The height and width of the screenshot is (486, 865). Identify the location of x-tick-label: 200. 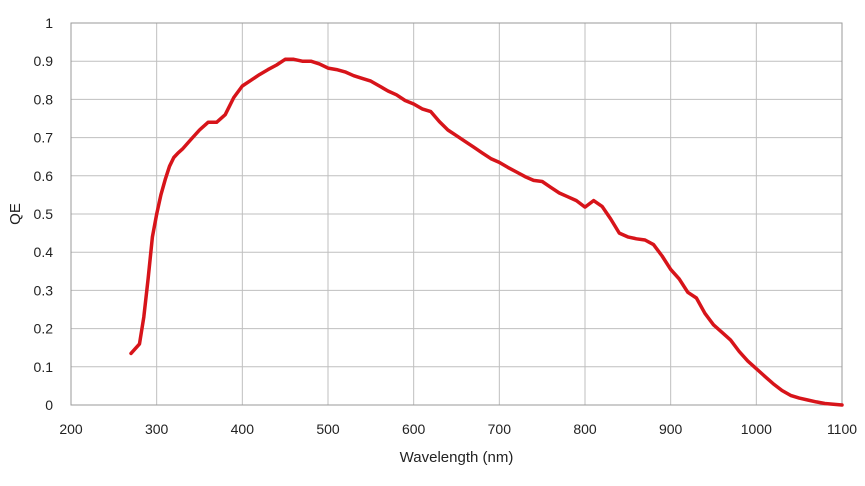
(71, 429).